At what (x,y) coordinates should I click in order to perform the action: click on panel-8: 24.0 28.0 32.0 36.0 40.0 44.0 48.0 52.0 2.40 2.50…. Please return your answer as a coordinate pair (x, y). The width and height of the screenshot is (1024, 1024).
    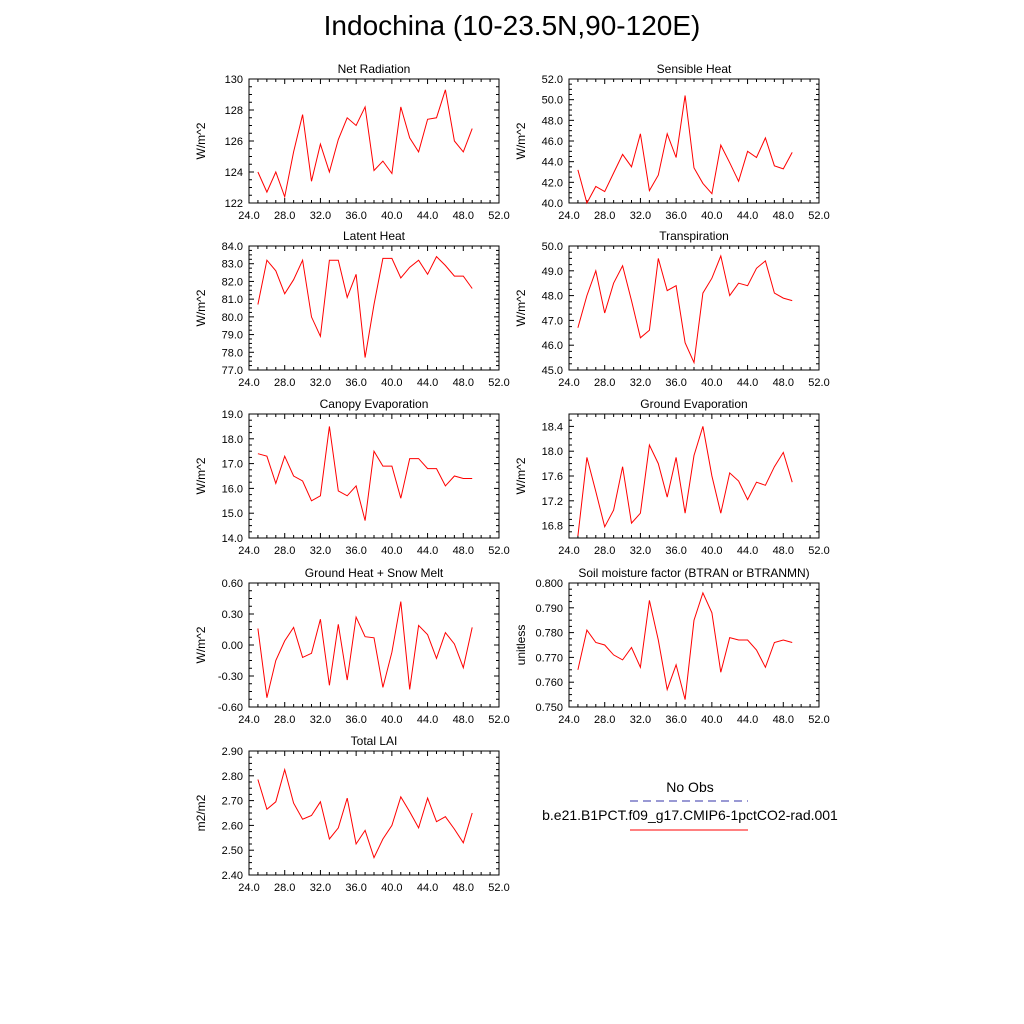
    Looking at the image, I should click on (352, 814).